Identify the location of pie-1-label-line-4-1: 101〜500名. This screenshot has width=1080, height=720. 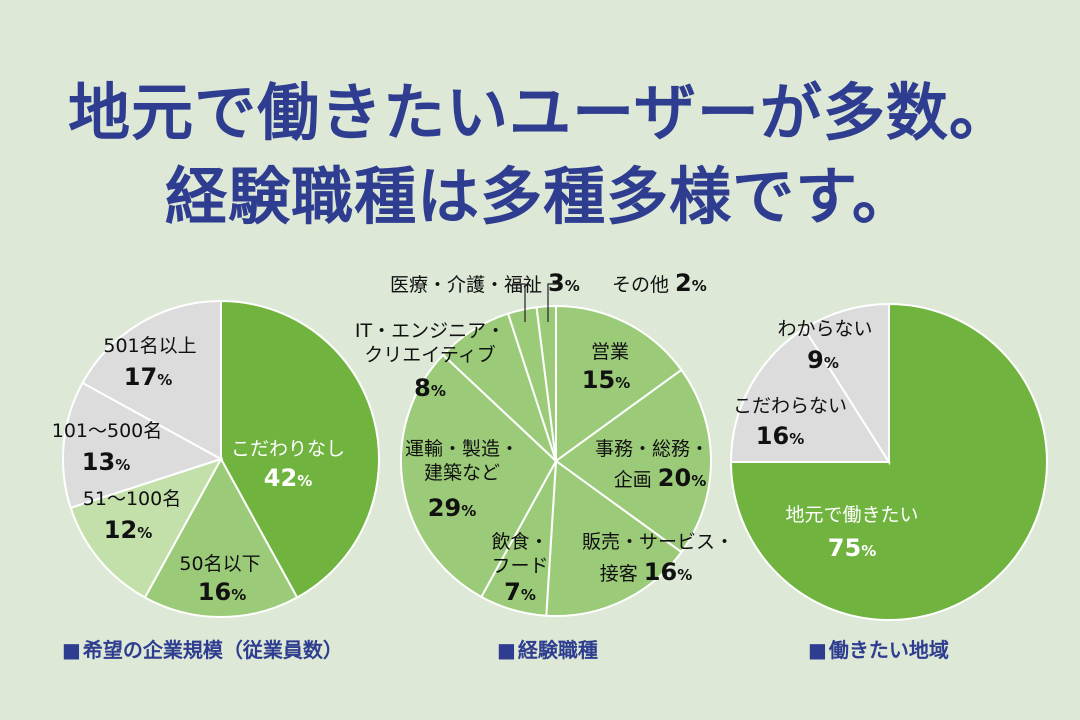
(107, 431).